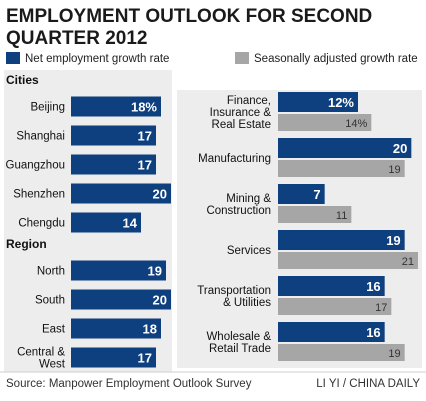 The image size is (426, 401). Describe the element at coordinates (54, 330) in the screenshot. I see `category-label: East` at that location.